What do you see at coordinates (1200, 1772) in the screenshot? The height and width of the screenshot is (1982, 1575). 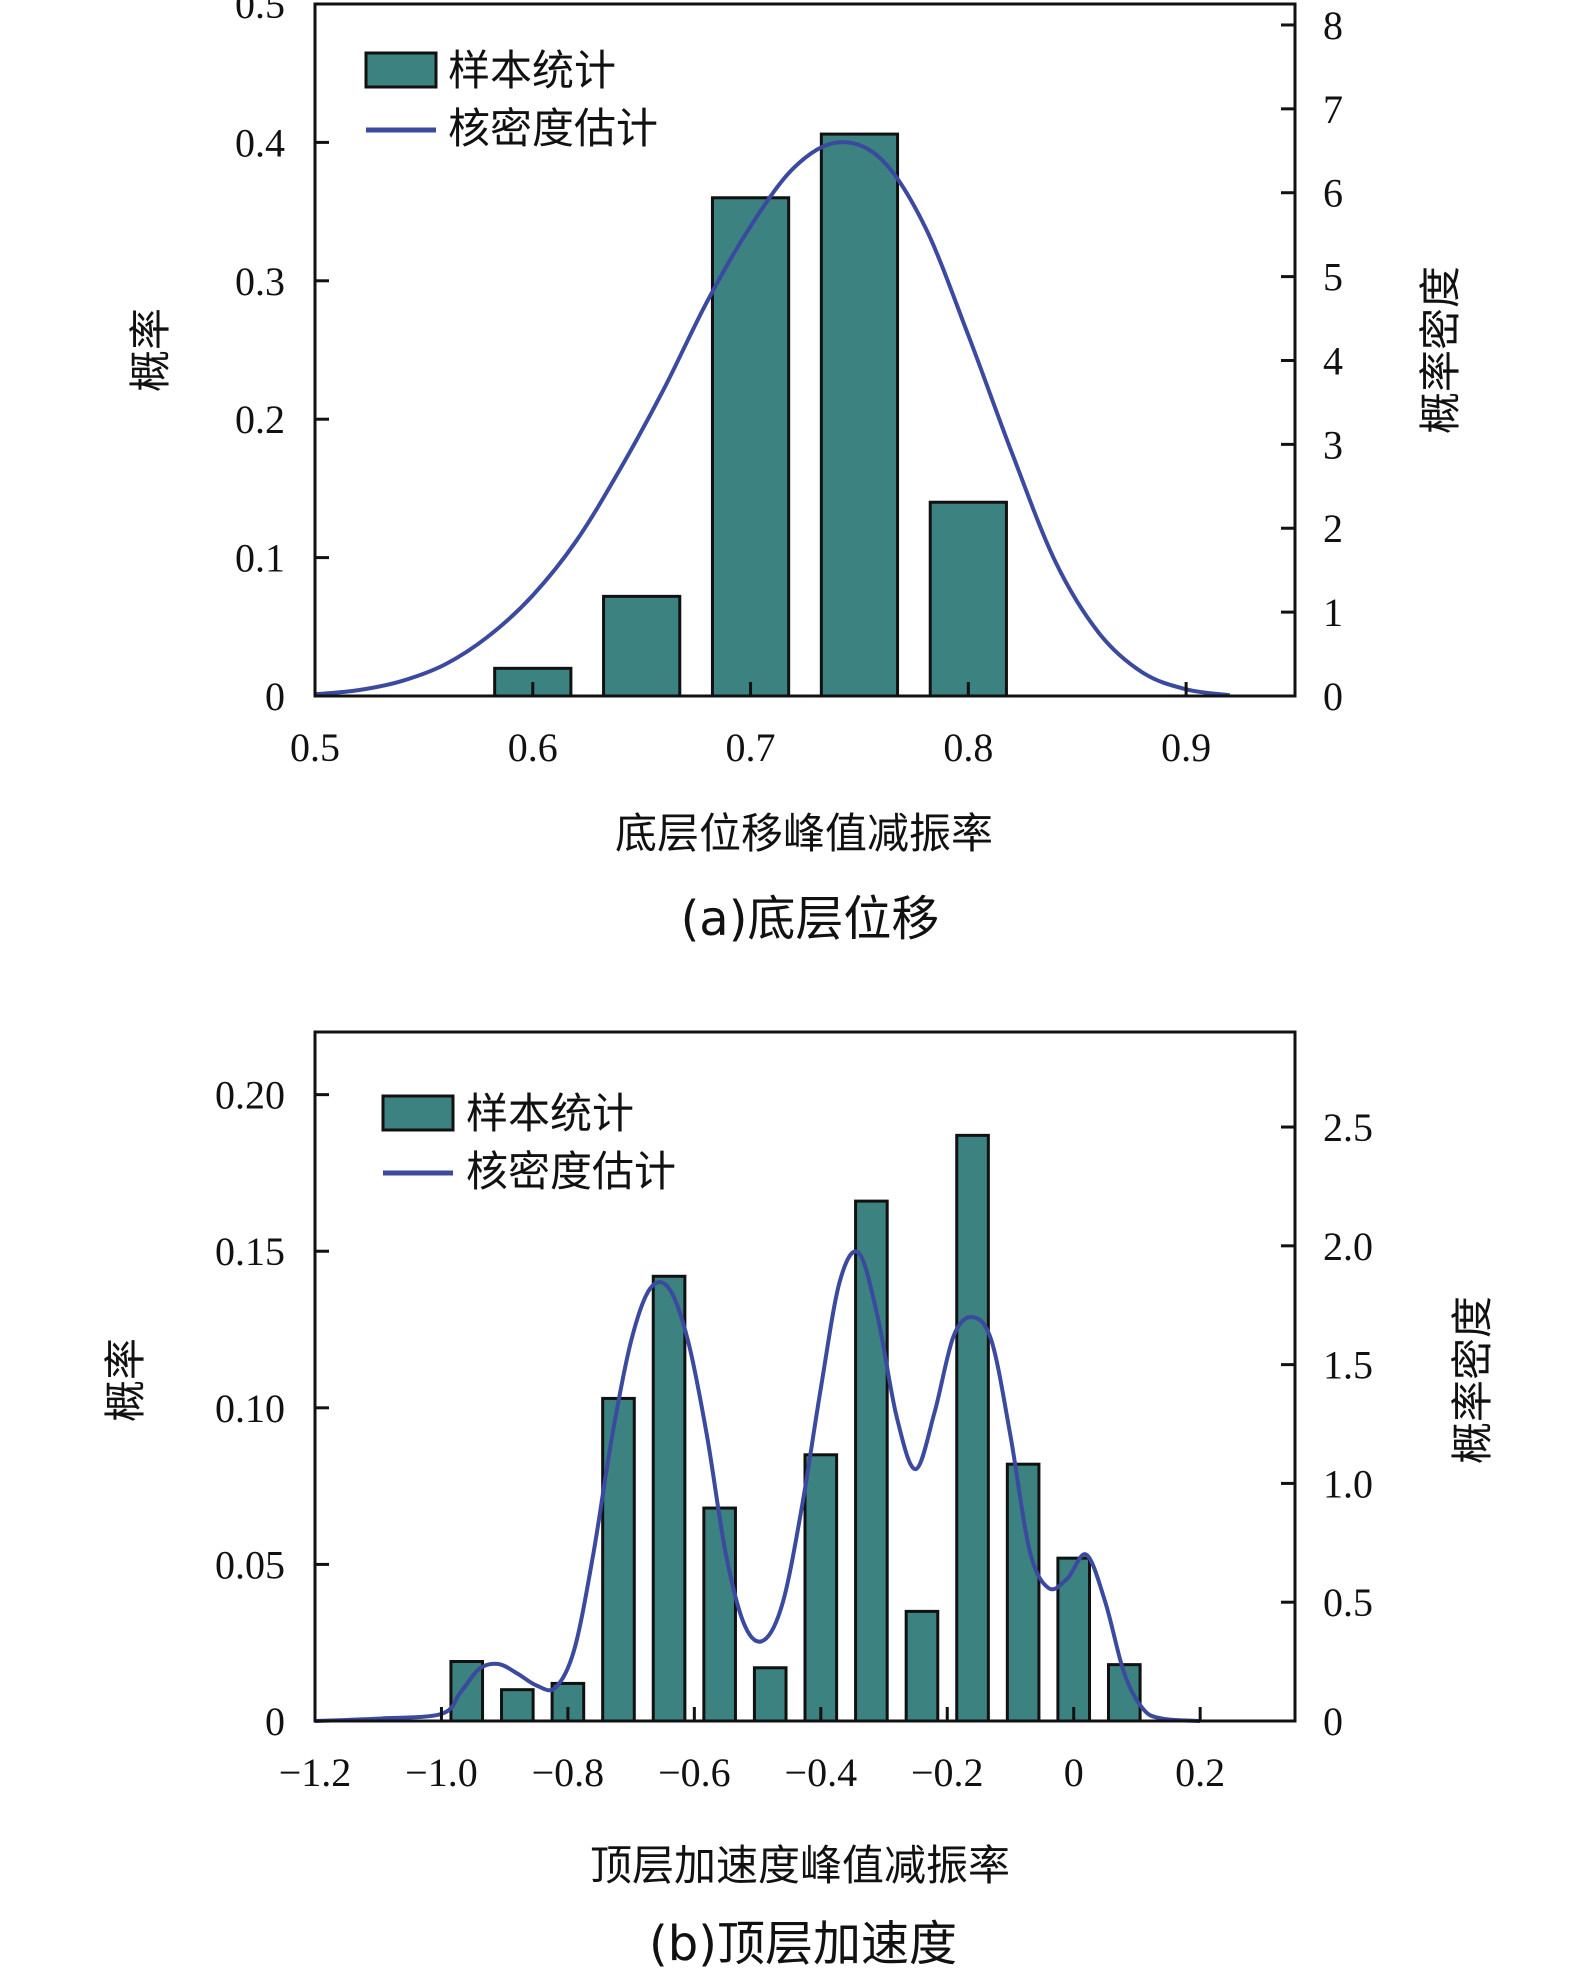 I see `x-tick-label: 0.2` at bounding box center [1200, 1772].